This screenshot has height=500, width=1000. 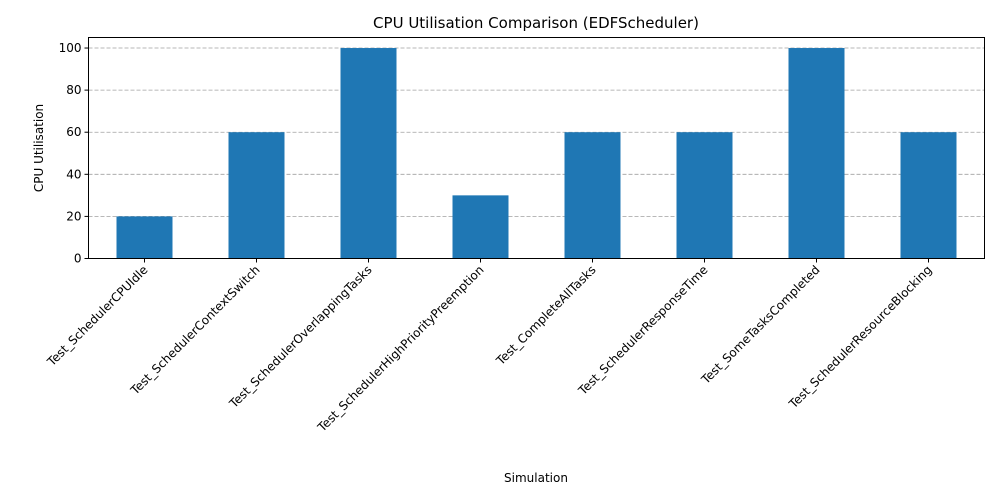 What do you see at coordinates (74, 153) in the screenshot?
I see `y-axis-ticks: 0 20 40 60 80 100` at bounding box center [74, 153].